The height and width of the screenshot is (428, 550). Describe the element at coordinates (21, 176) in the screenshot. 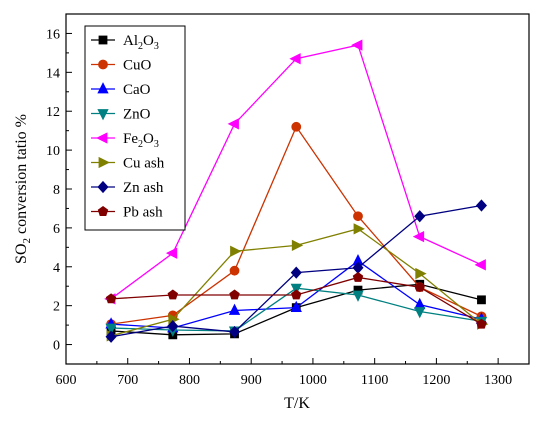

I see `y-axis-label-rest: conversion tatio %` at that location.